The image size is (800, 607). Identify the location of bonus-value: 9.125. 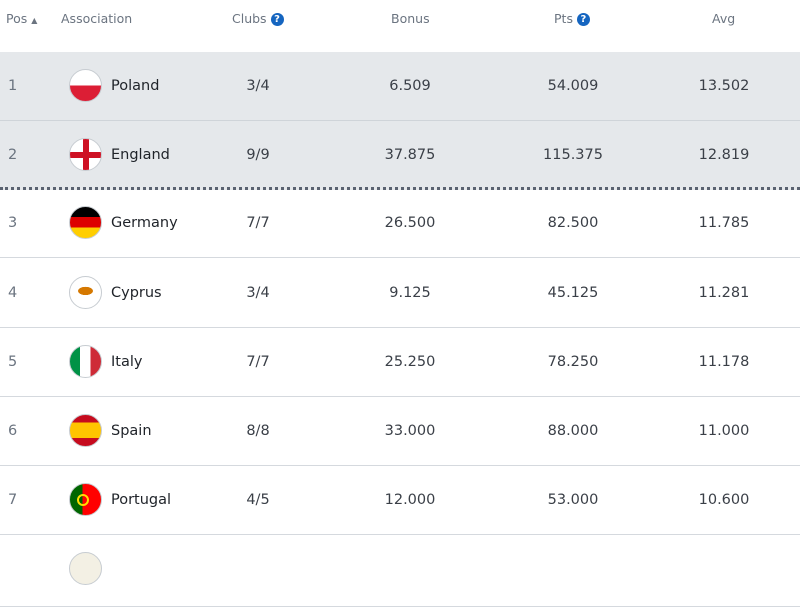
(410, 293).